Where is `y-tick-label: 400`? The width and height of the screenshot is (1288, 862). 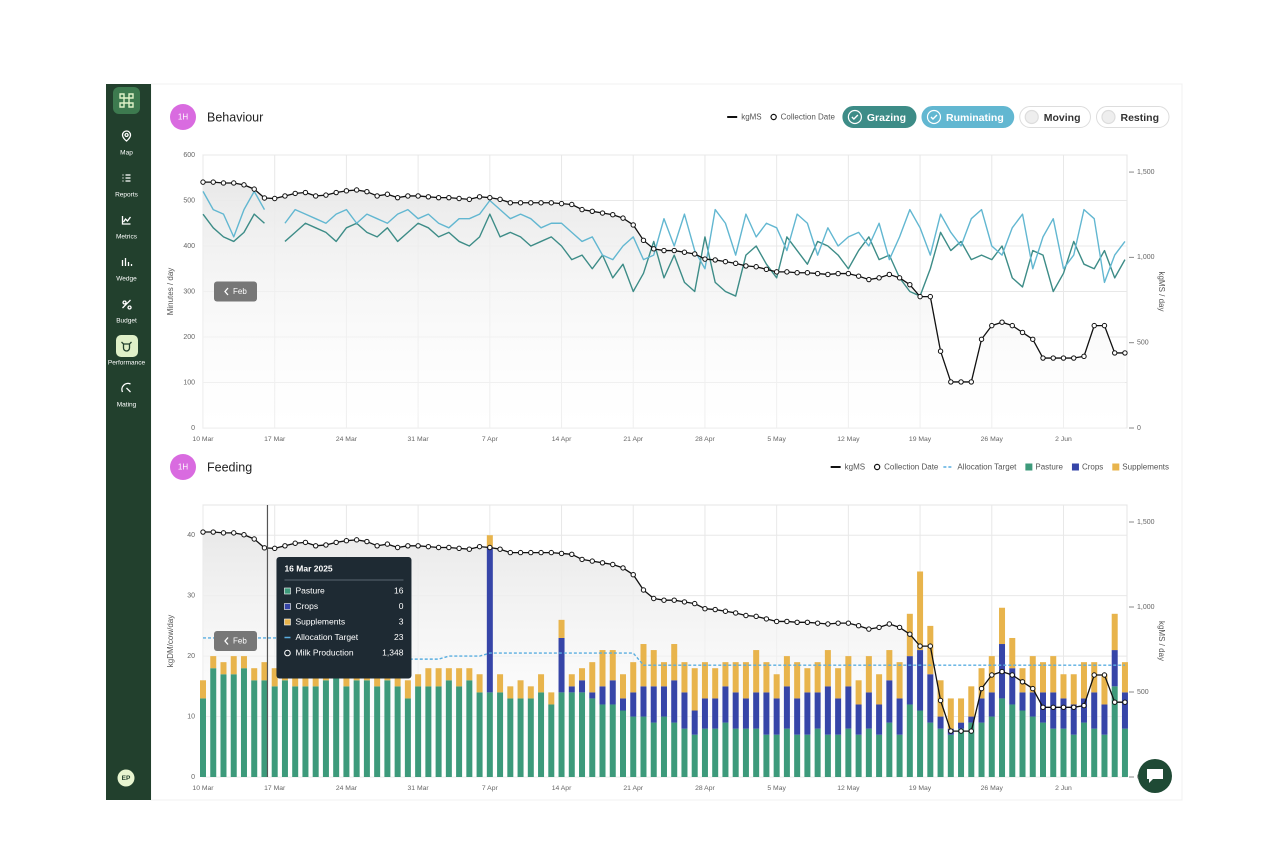
y-tick-label: 400 is located at coordinates (189, 246).